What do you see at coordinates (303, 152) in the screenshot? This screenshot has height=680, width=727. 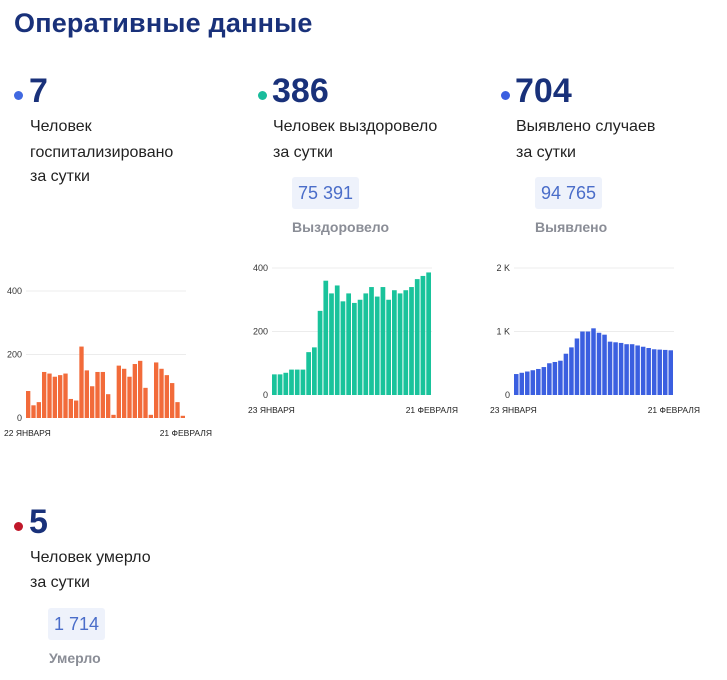 I see `recovered-desc-line2: за сутки` at bounding box center [303, 152].